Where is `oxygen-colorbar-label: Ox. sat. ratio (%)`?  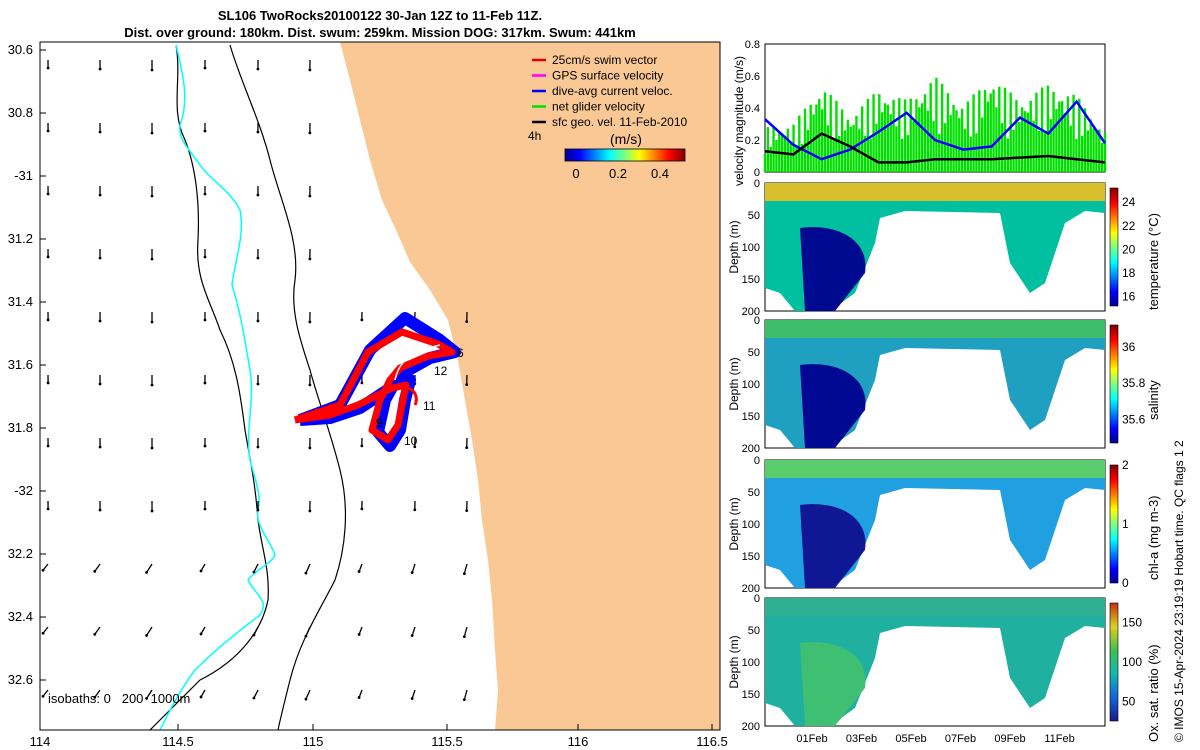 oxygen-colorbar-label: Ox. sat. ratio (%) is located at coordinates (1153, 693).